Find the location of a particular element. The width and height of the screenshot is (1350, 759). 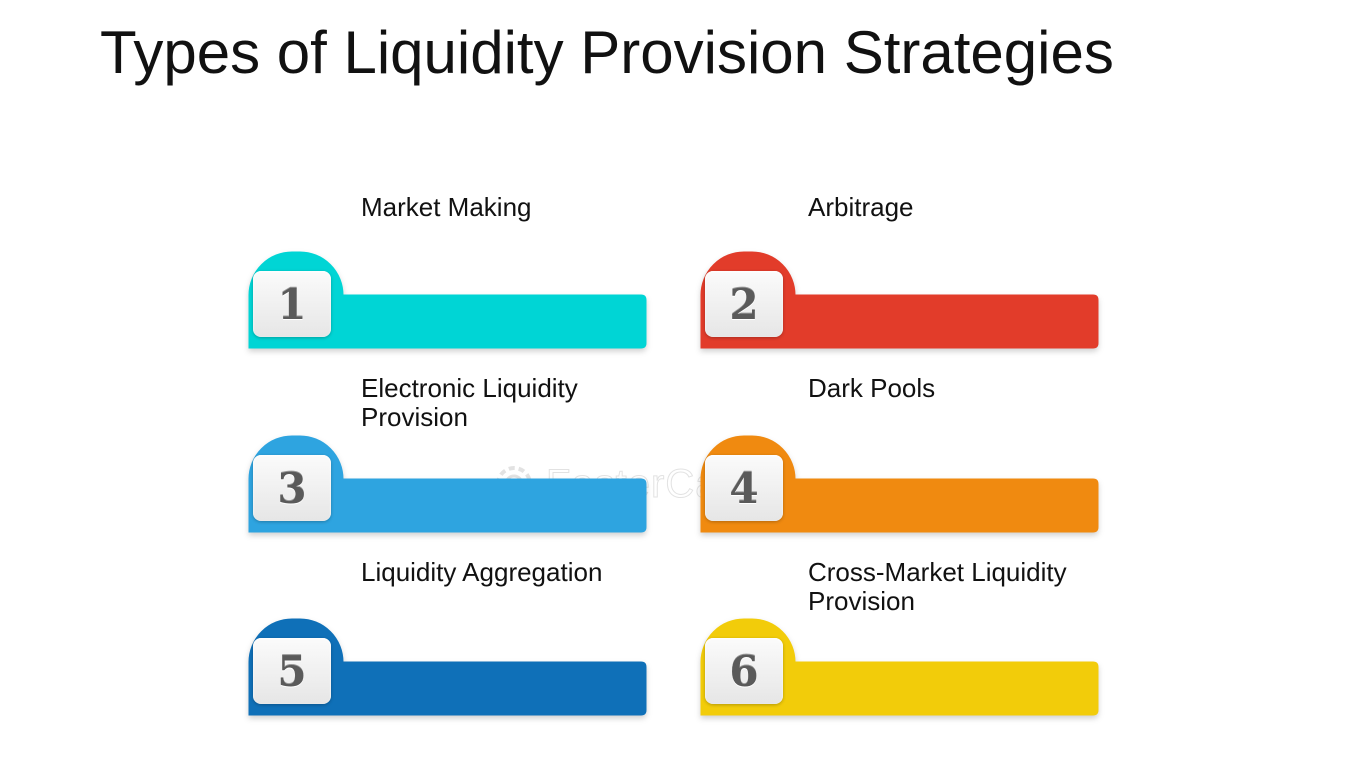

item-card-1: 1 is located at coordinates (445, 300).